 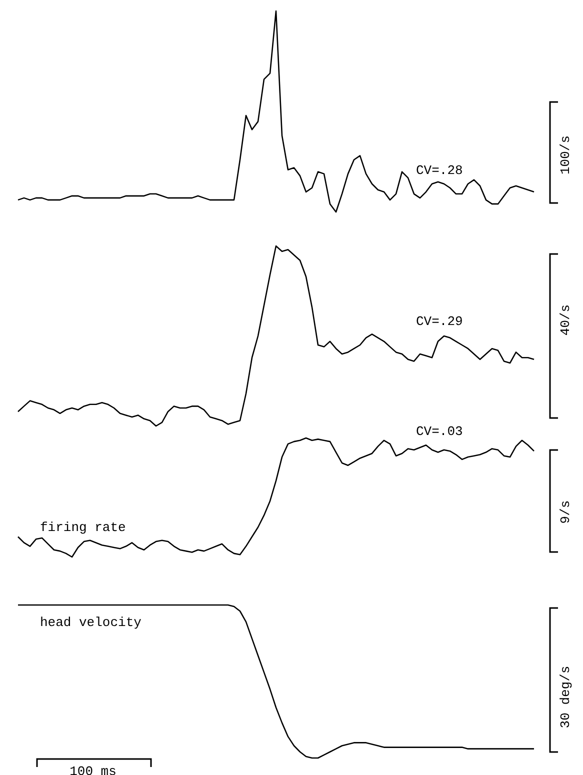 What do you see at coordinates (439, 170) in the screenshot?
I see `annotation: CV=.28` at bounding box center [439, 170].